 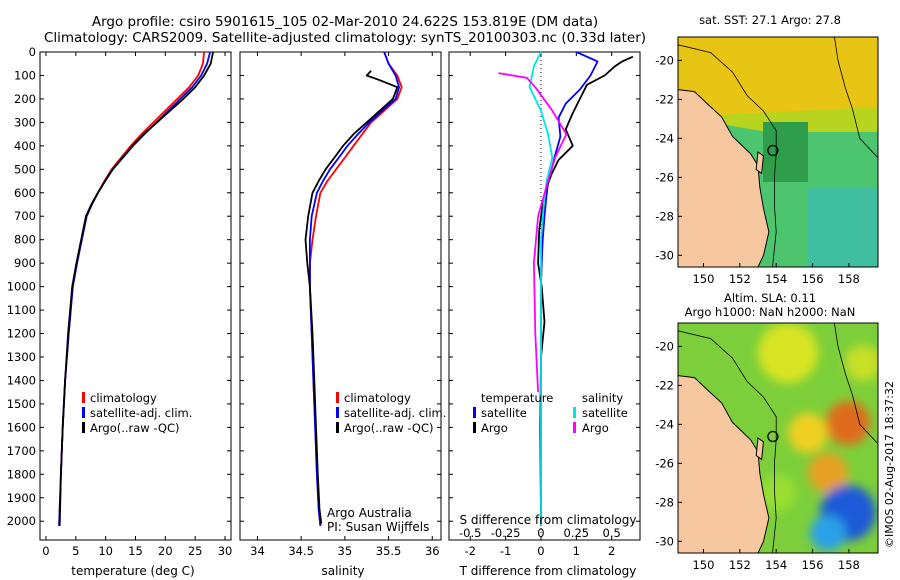 I want to click on ytick-label: 200, so click(x=25, y=99).